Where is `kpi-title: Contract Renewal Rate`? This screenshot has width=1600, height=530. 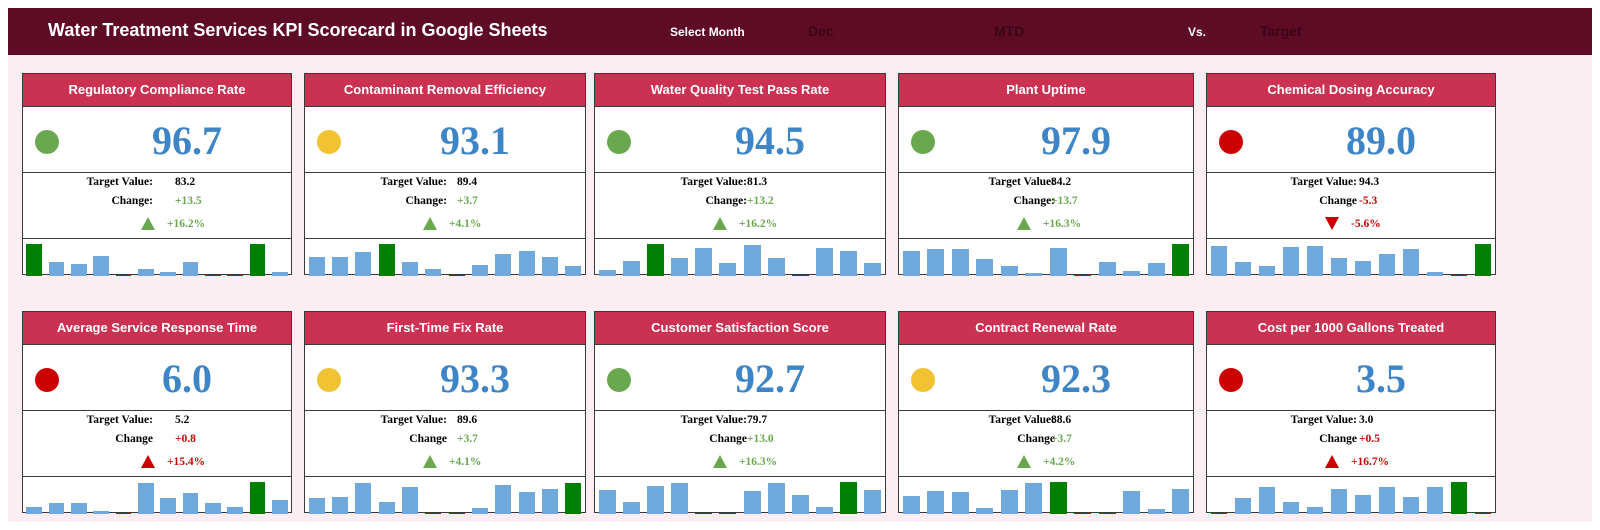
kpi-title: Contract Renewal Rate is located at coordinates (1046, 328).